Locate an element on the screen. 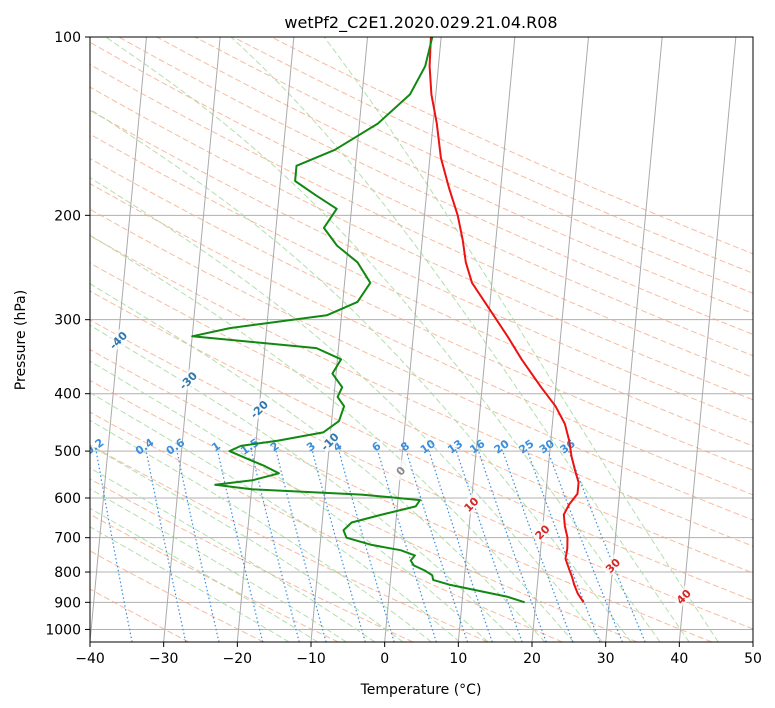  y-tick-label: 1000 is located at coordinates (63, 630).